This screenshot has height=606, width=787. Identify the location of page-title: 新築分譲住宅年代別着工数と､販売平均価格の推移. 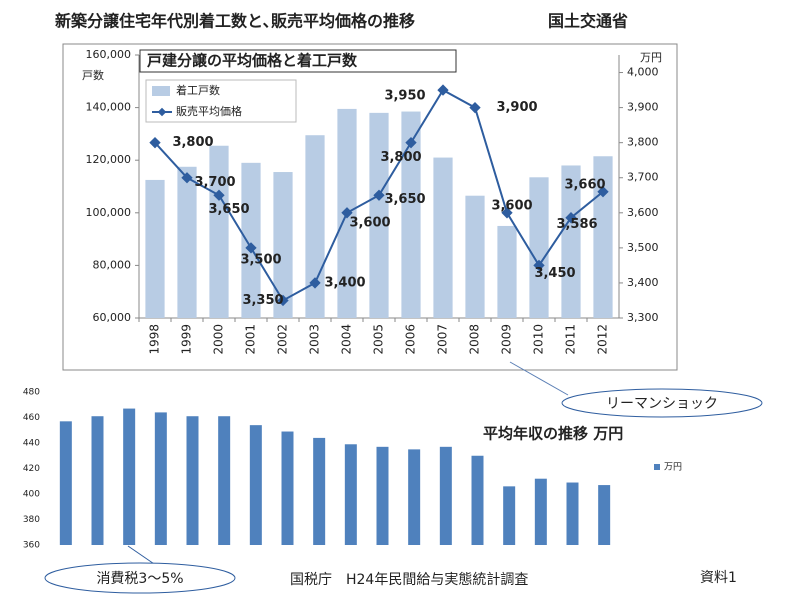
(235, 21).